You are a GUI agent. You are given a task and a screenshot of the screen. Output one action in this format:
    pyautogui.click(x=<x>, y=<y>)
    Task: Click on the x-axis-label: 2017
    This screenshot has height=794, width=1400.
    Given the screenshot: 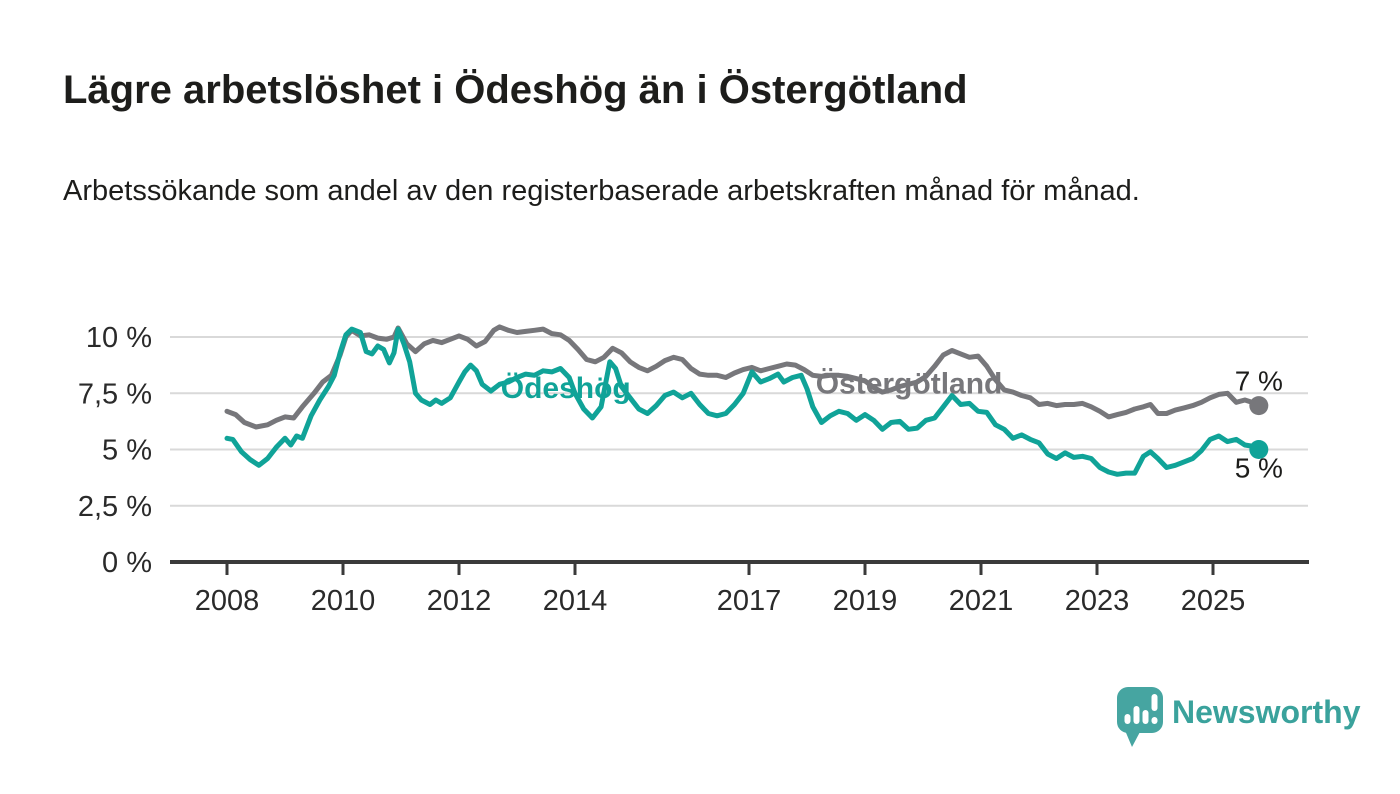 What is the action you would take?
    pyautogui.click(x=749, y=601)
    